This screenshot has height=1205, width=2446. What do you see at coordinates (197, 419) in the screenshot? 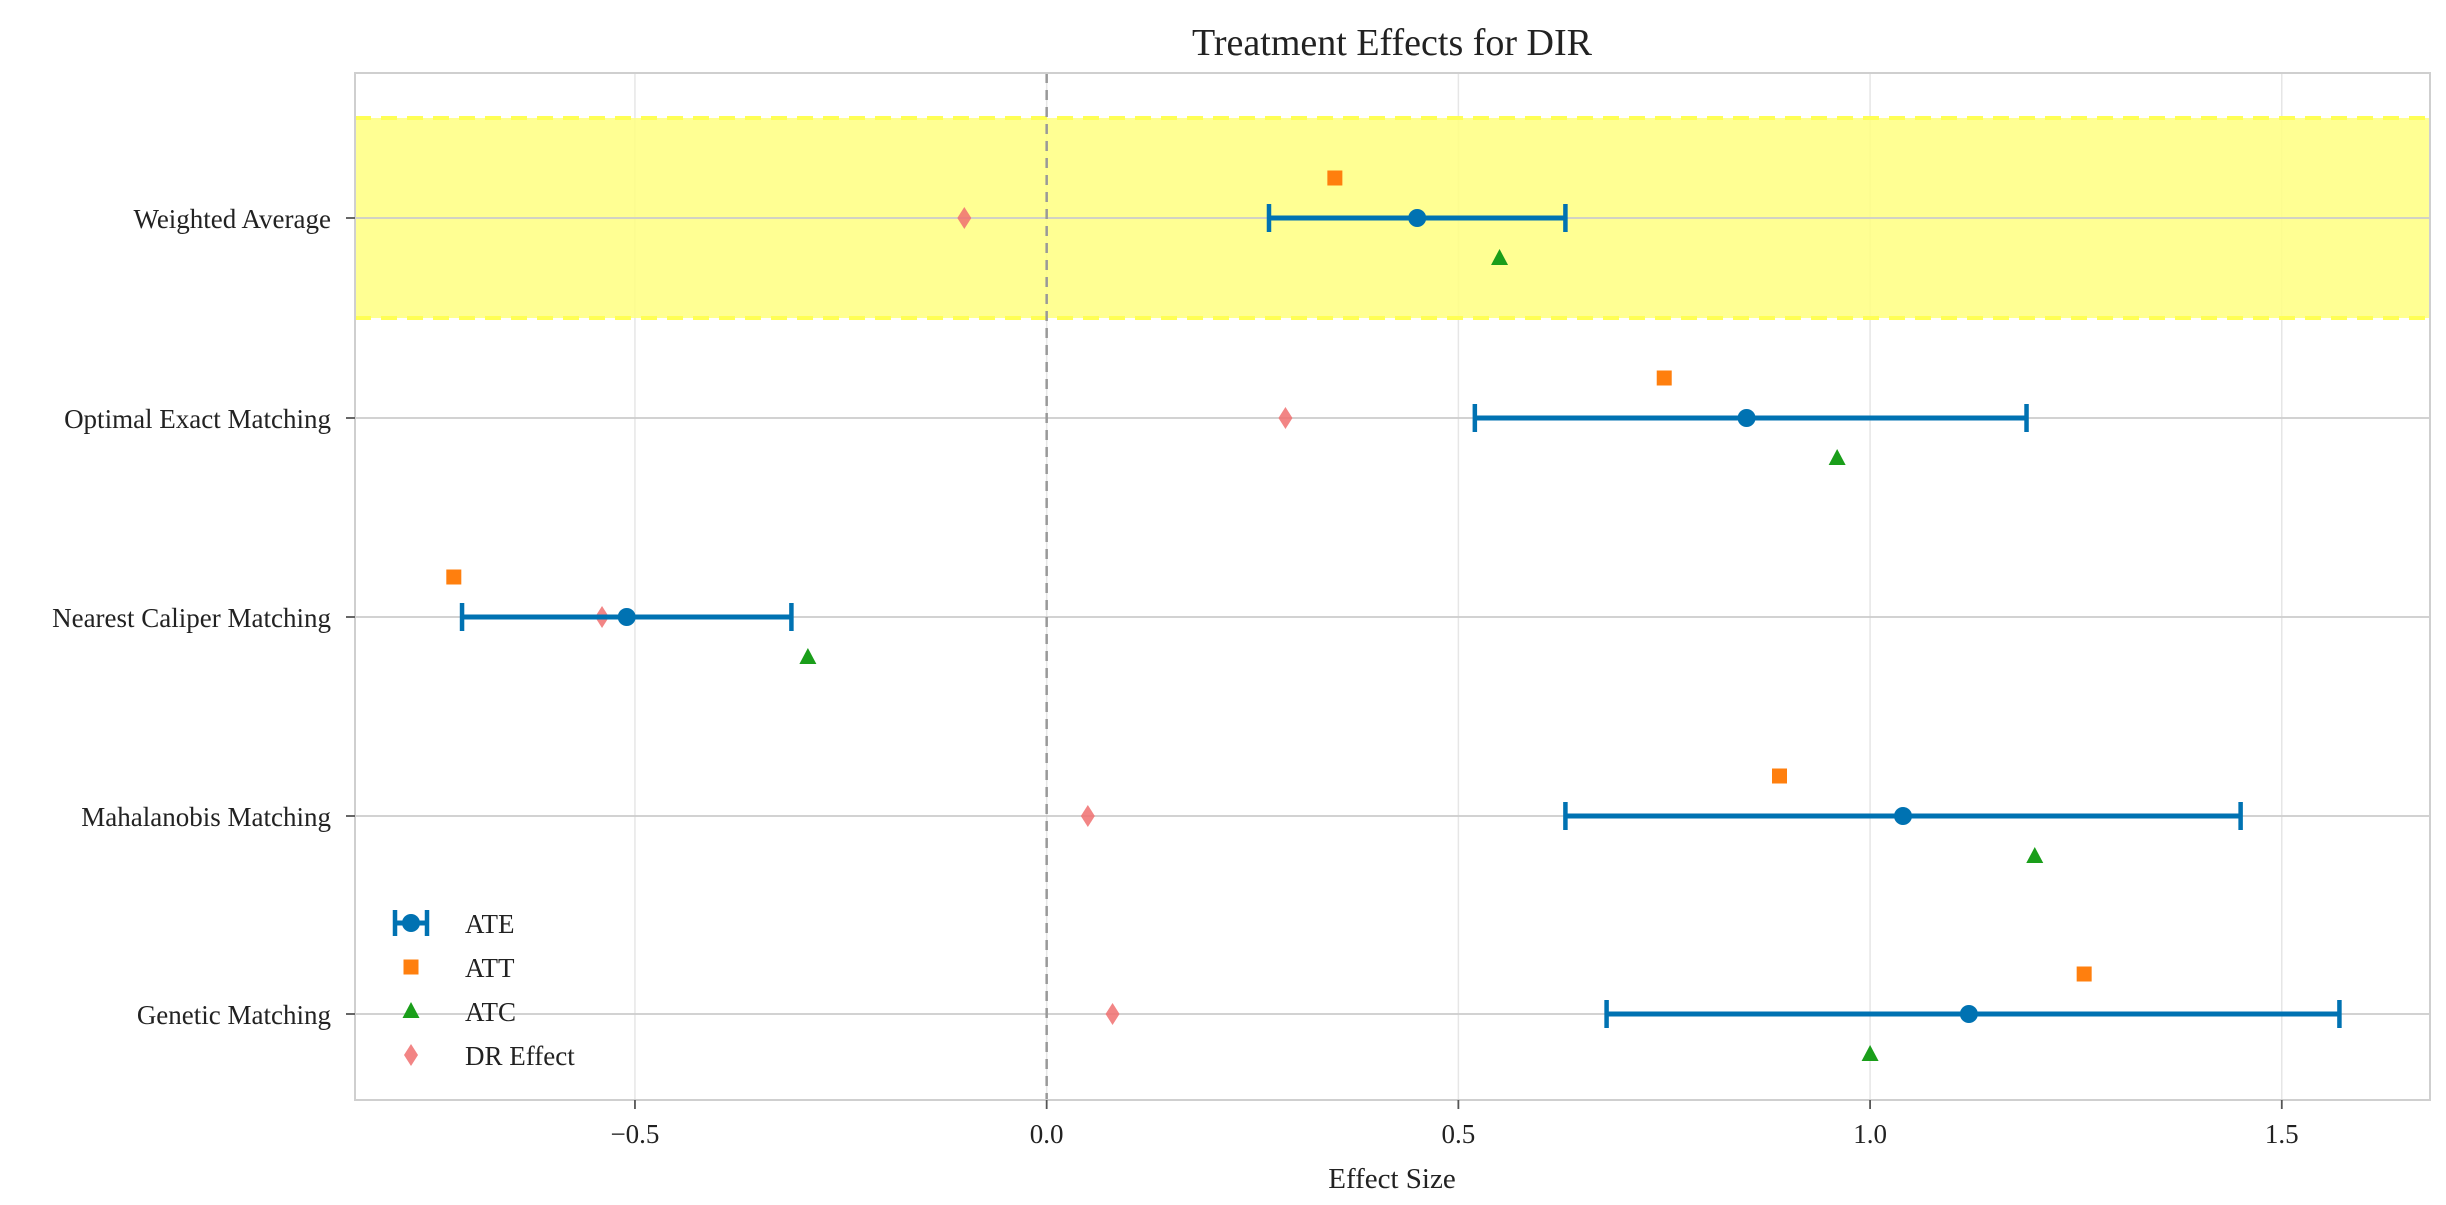
I see `y-tick-label-optimal-exact-matching: Optimal Exact Matching` at bounding box center [197, 419].